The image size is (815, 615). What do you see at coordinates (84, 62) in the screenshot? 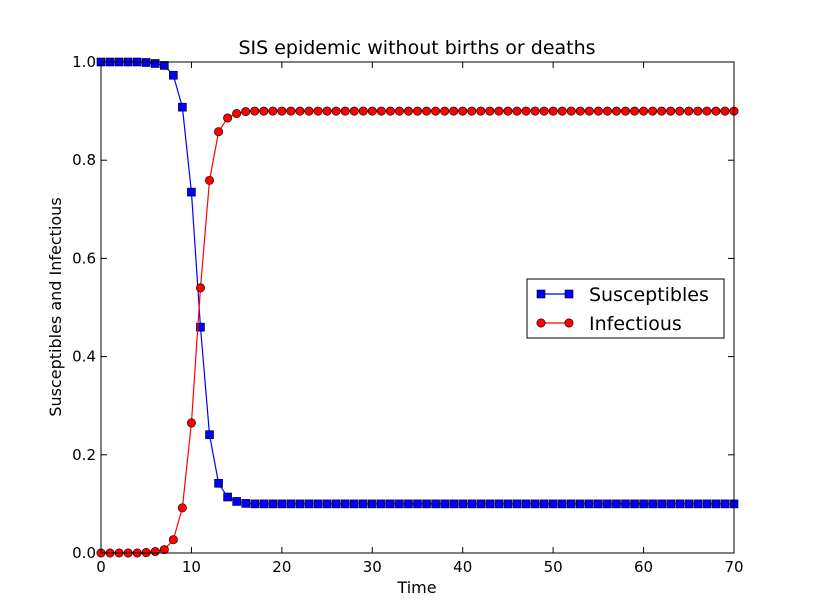
I see `y-tick-label: 1.0` at bounding box center [84, 62].